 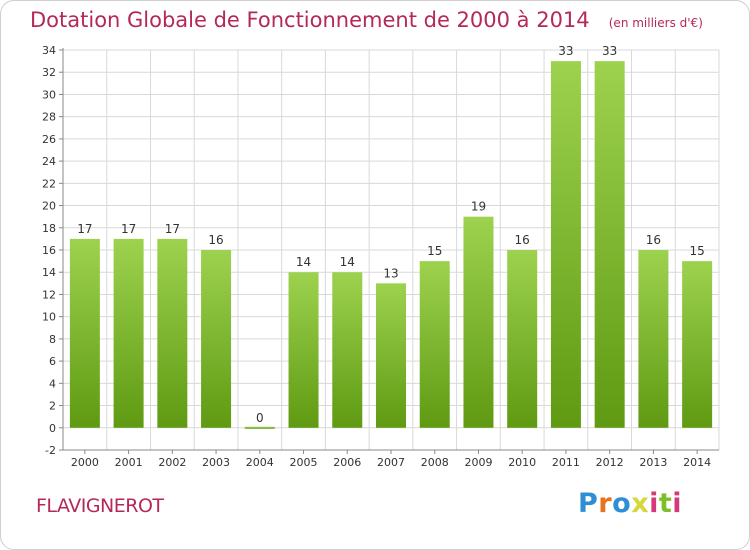 What do you see at coordinates (434, 344) in the screenshot?
I see `bar-2008` at bounding box center [434, 344].